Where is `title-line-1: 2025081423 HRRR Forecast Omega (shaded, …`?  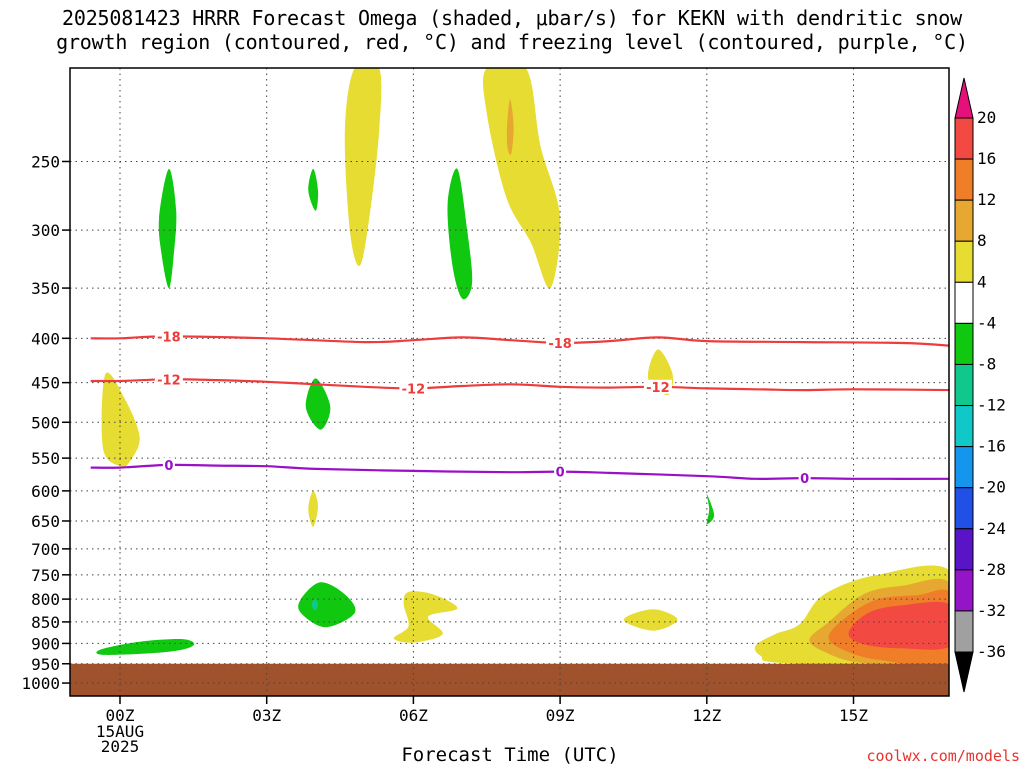 title-line-1: 2025081423 HRRR Forecast Omega (shaded, … is located at coordinates (512, 18).